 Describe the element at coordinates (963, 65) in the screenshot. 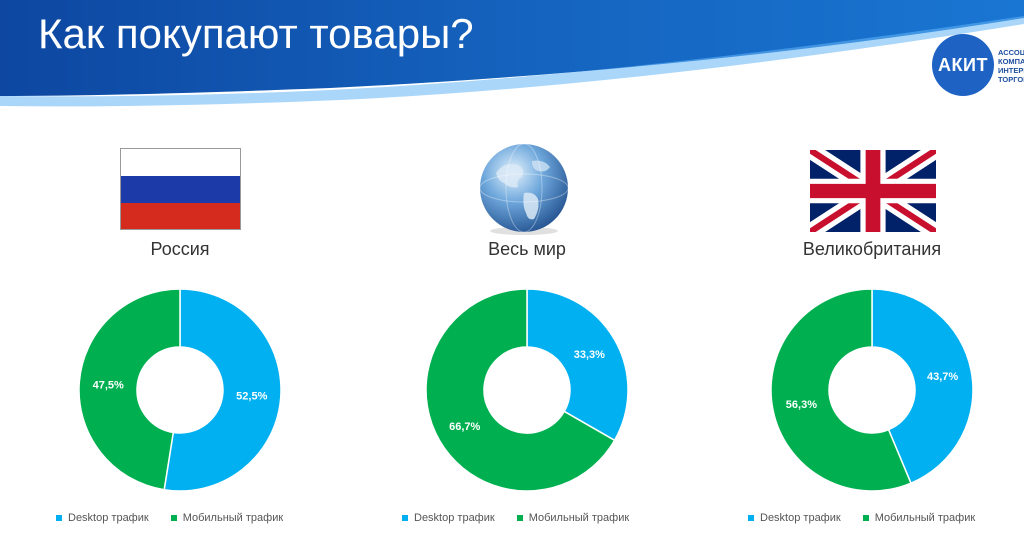

I see `logo-badge: АКИТ` at that location.